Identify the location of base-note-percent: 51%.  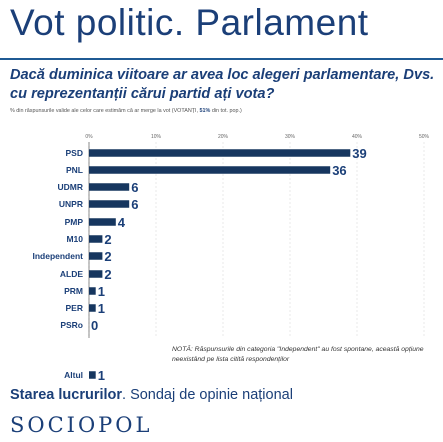
(205, 111).